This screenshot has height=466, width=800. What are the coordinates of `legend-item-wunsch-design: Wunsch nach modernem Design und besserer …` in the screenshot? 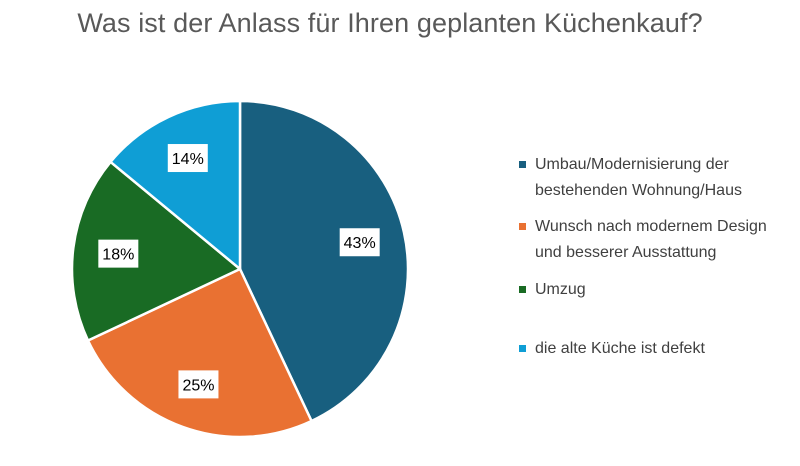 It's located at (659, 240).